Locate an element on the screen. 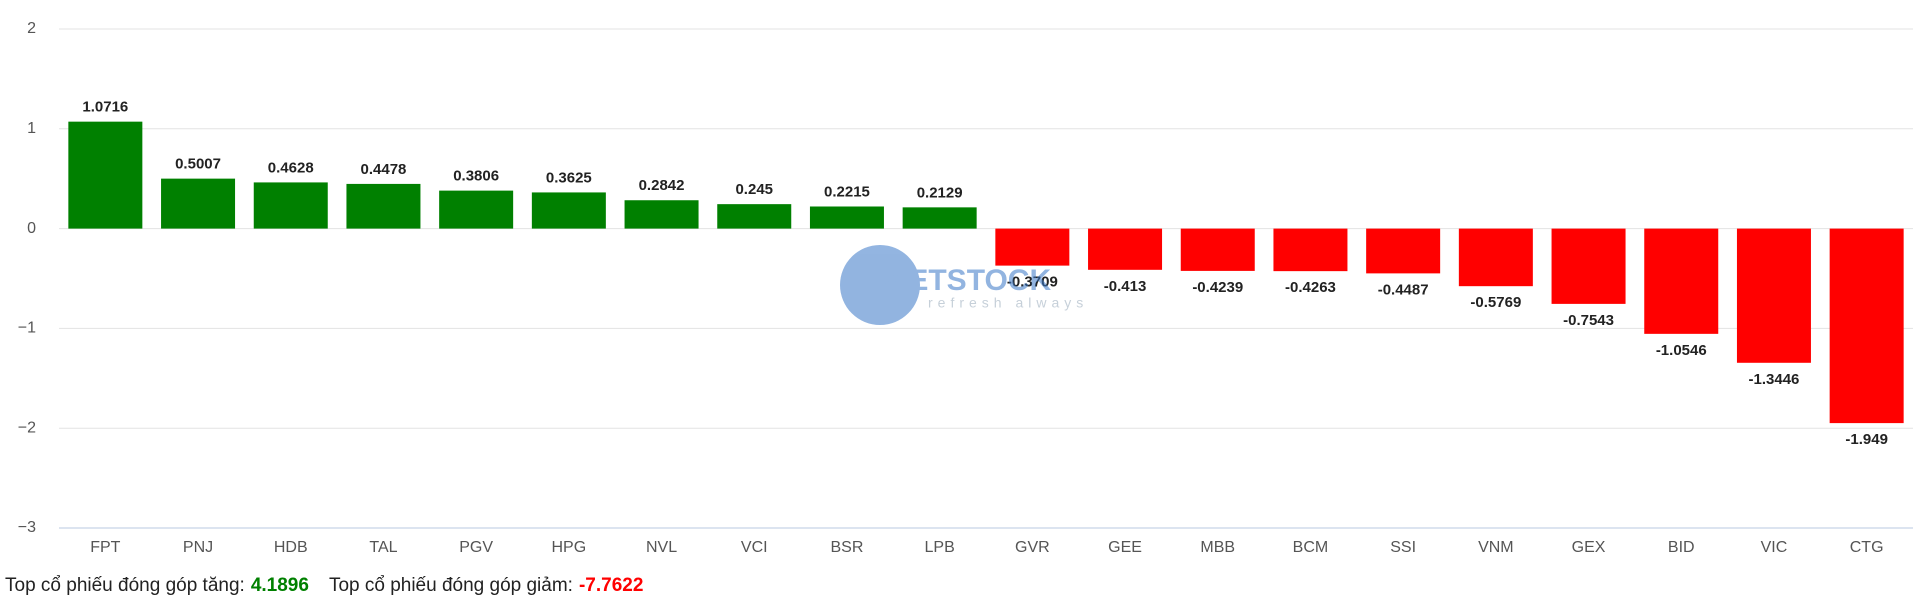  x-tick-label: FPT is located at coordinates (105, 547).